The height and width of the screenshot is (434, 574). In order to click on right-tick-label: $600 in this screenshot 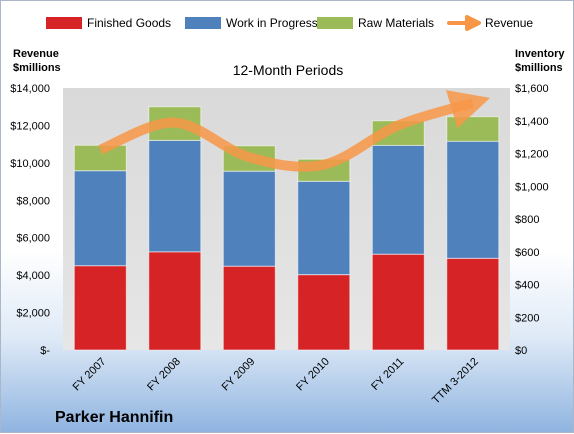, I will do `click(527, 253)`.